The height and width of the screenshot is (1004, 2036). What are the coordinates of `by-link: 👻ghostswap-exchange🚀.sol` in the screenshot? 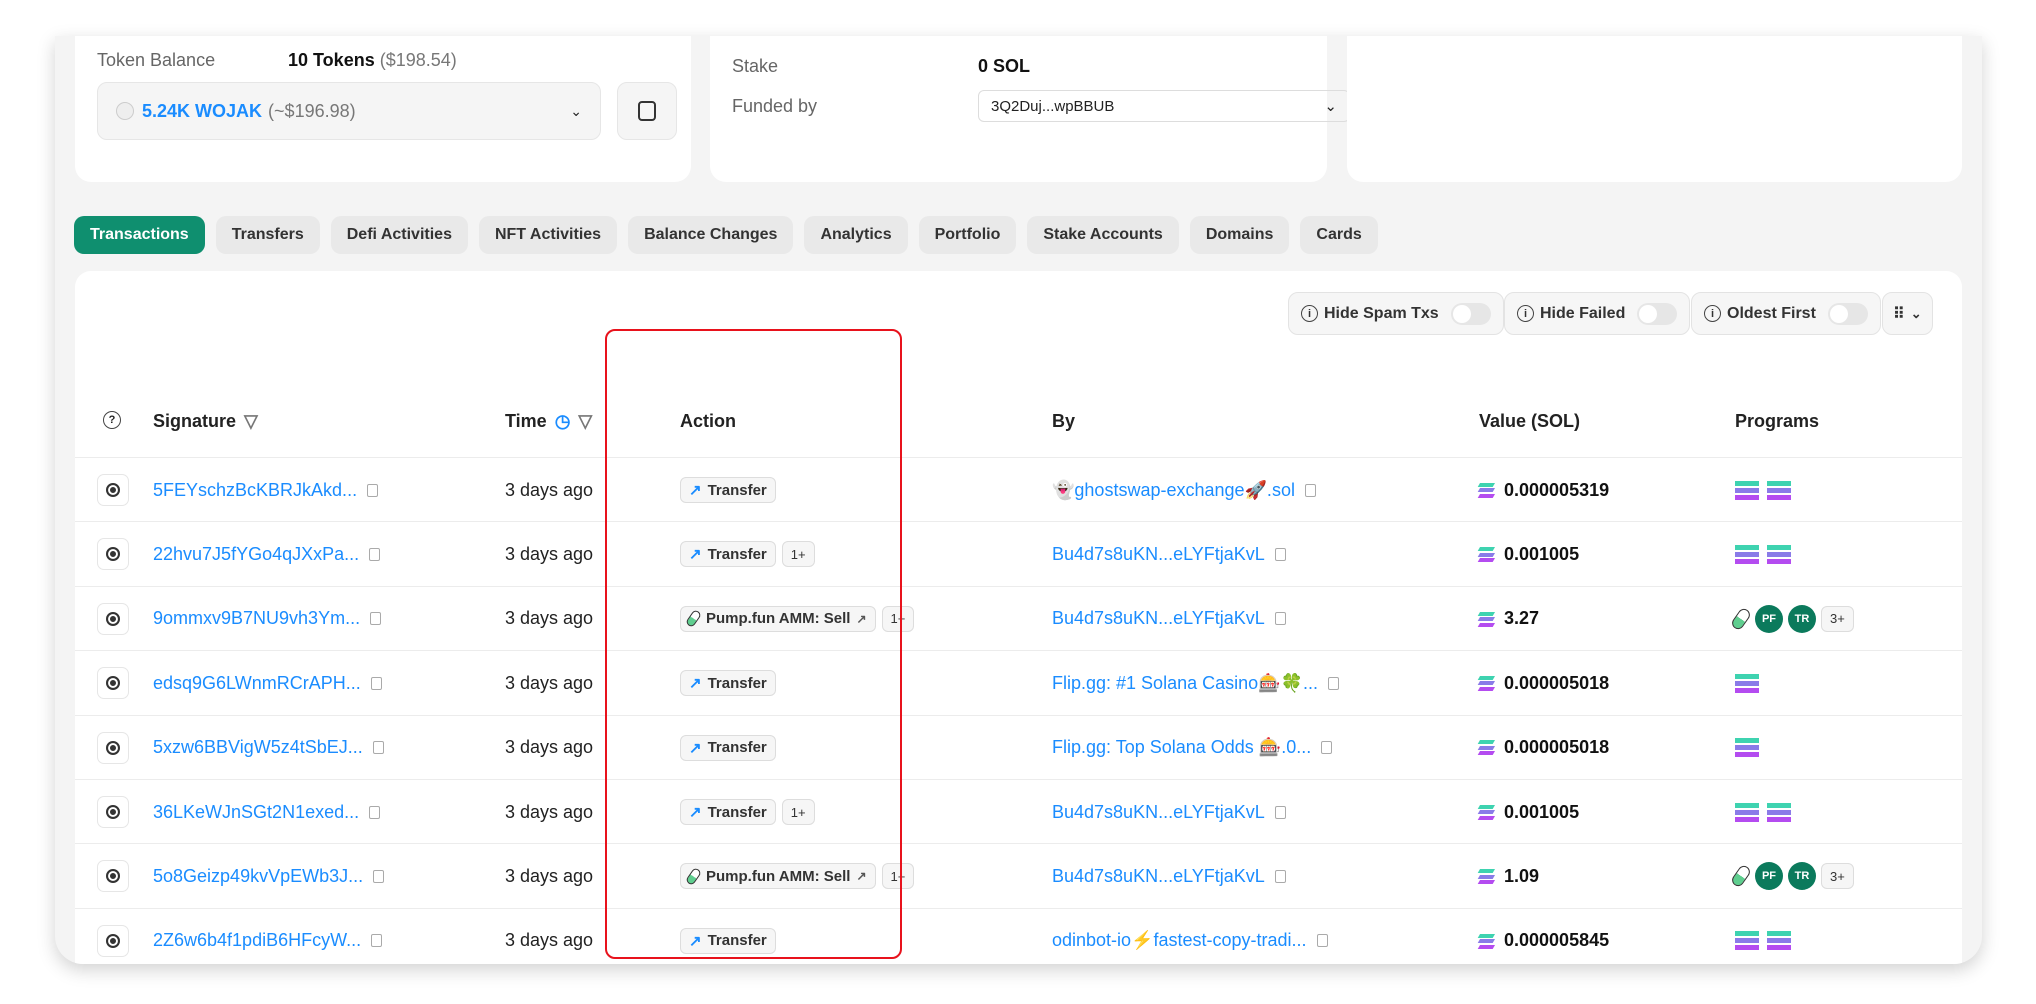 It's located at (1173, 489).